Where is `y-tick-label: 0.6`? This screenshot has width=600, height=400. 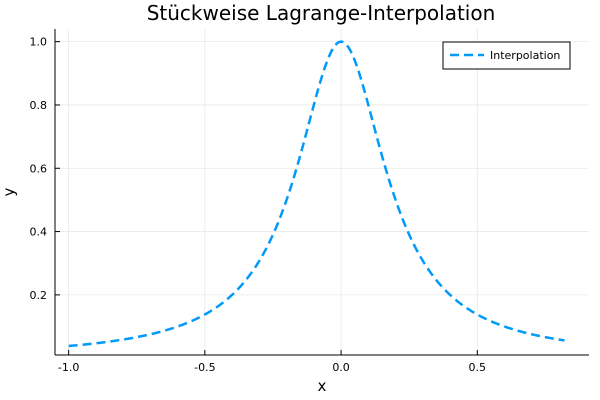
y-tick-label: 0.6 is located at coordinates (39, 168).